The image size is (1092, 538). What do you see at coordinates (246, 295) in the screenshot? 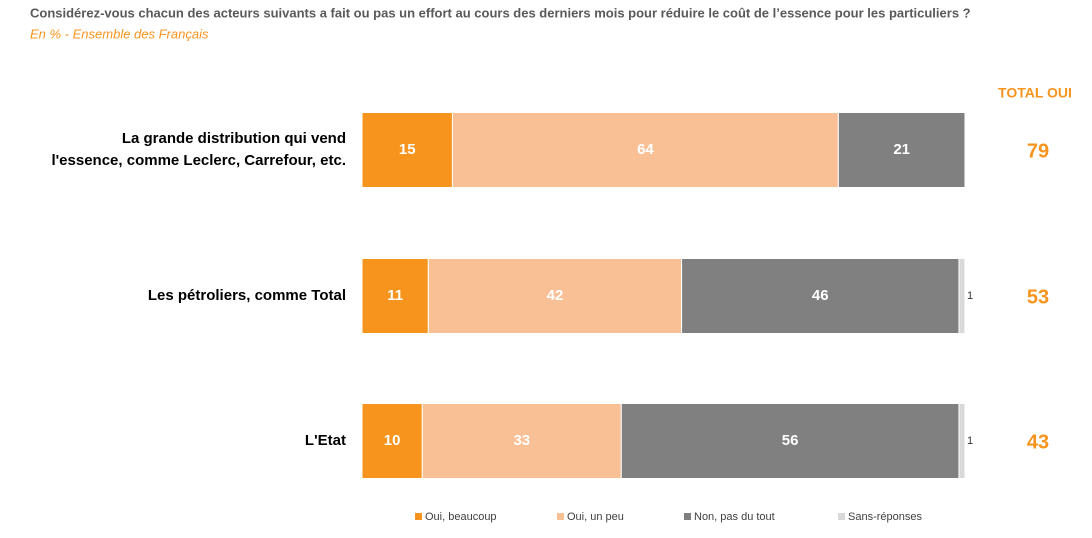
I see `category-label: Les pétroliers, comme Total` at bounding box center [246, 295].